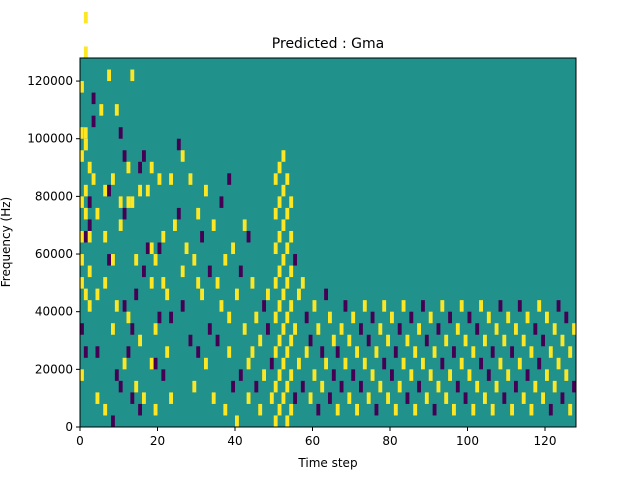  I want to click on y-axis-ticks: 0 20000 40000 60000 80000 100000 120000, so click(53, 254).